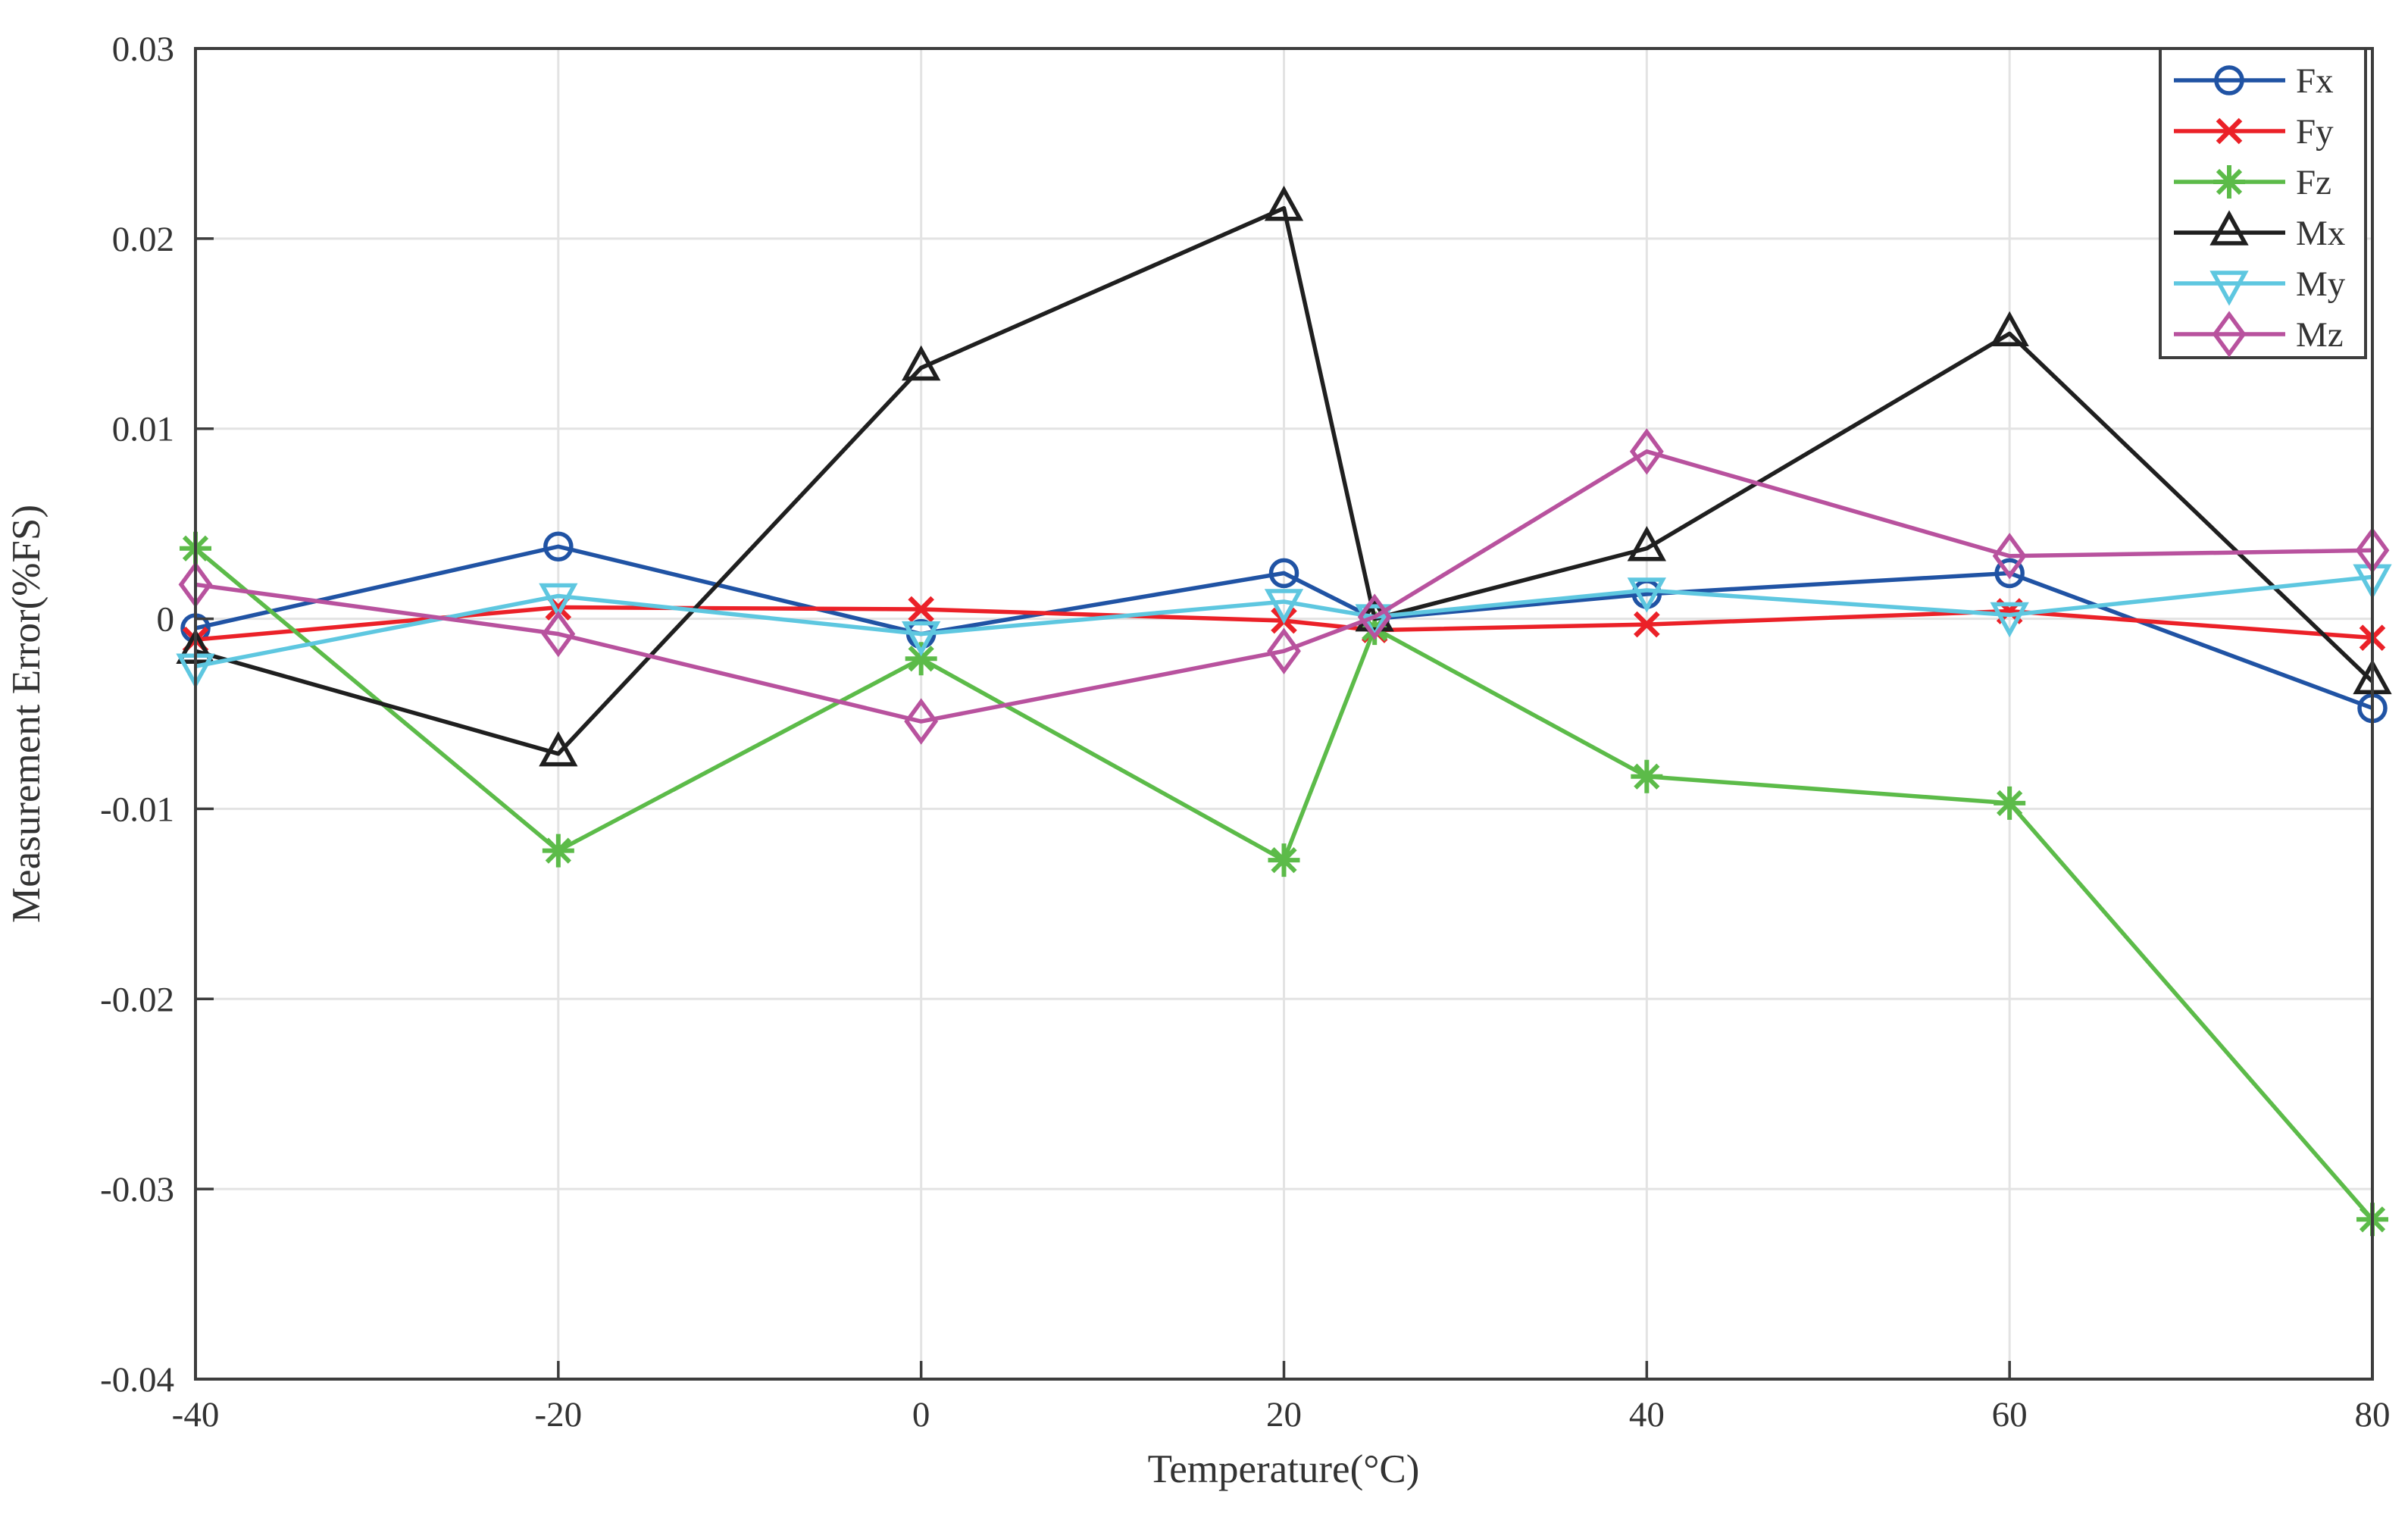 The width and height of the screenshot is (2408, 1514). I want to click on legend: Fx Fy Fz Mx My Mz, so click(2263, 203).